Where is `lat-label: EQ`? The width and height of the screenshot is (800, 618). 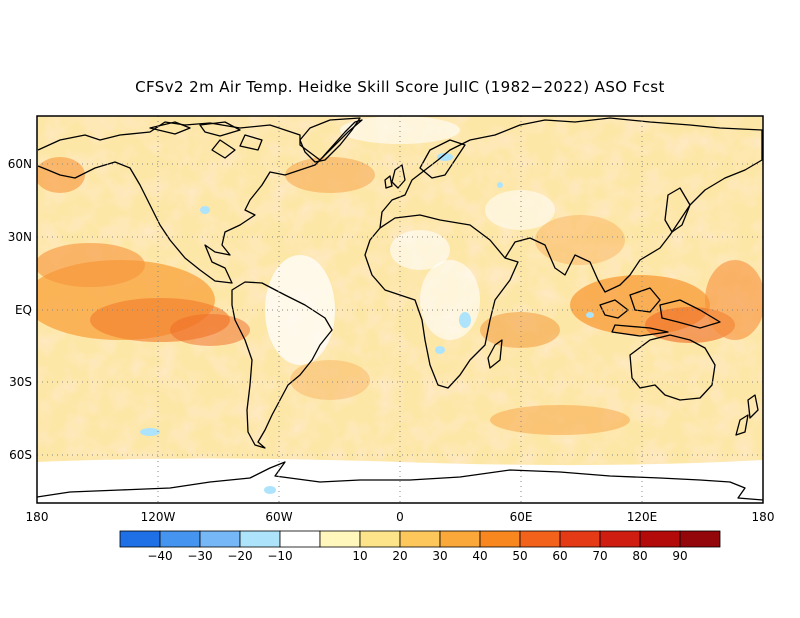
lat-label: EQ is located at coordinates (23, 310).